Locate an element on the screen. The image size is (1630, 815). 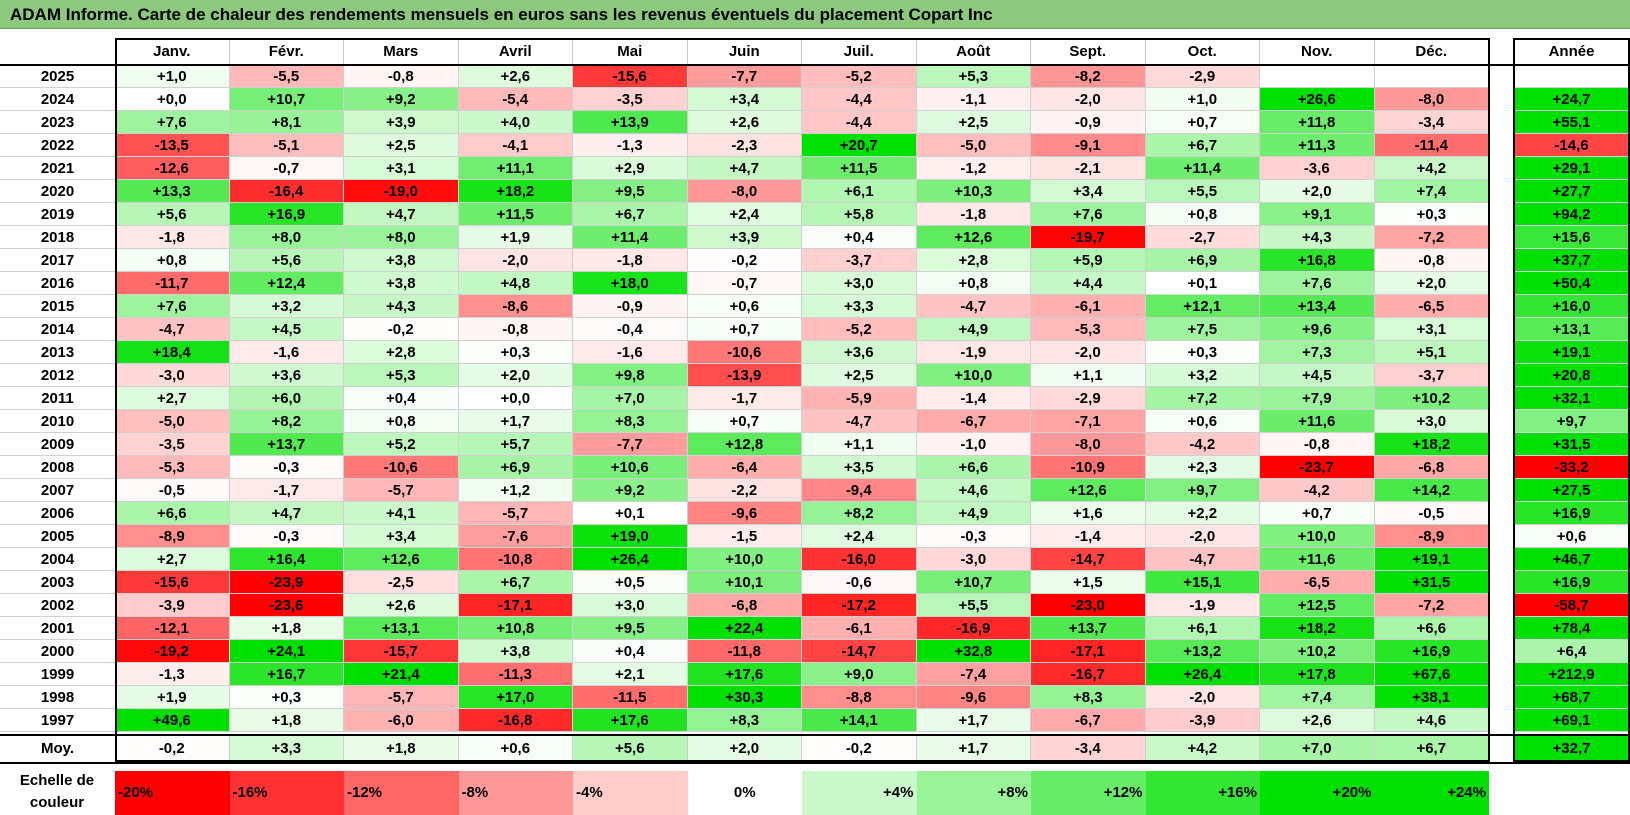
annual-cell: +6,4 is located at coordinates (1571, 651).